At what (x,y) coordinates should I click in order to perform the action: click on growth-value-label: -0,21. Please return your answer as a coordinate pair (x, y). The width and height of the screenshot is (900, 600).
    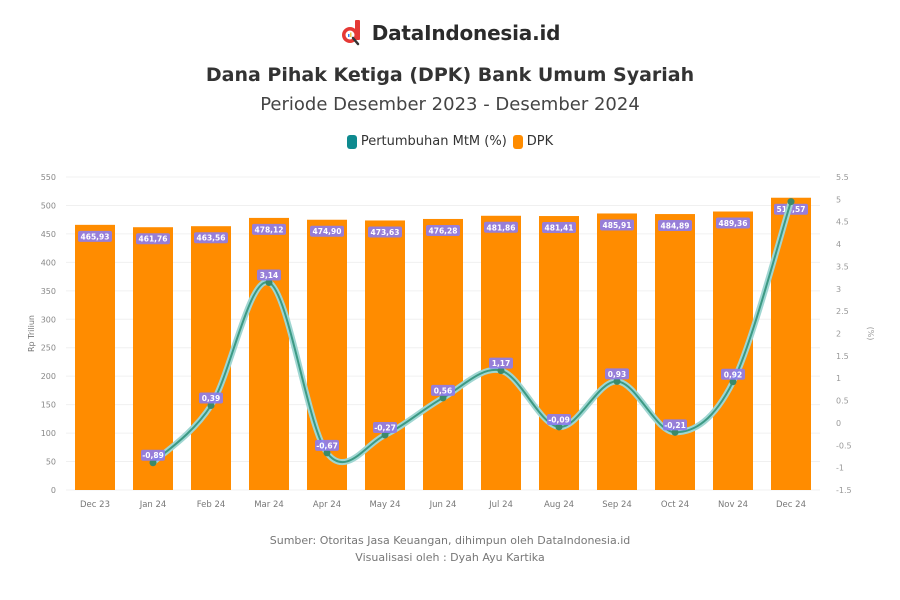
    Looking at the image, I should click on (675, 425).